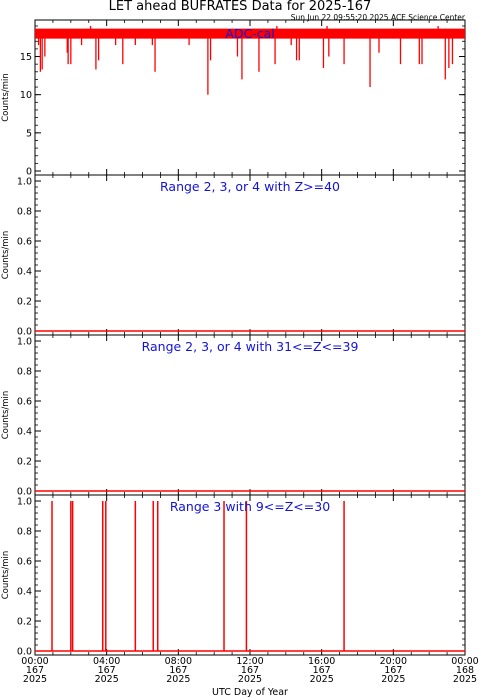 This screenshot has width=479, height=700. Describe the element at coordinates (178, 661) in the screenshot. I see `x-tick-time: 08:00` at that location.